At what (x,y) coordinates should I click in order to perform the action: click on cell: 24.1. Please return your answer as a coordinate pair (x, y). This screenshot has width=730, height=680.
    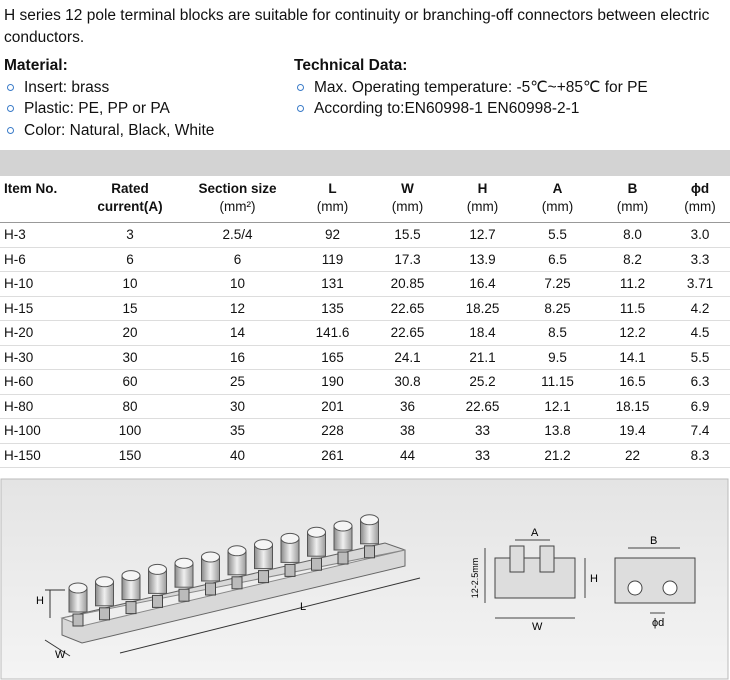
    Looking at the image, I should click on (407, 357).